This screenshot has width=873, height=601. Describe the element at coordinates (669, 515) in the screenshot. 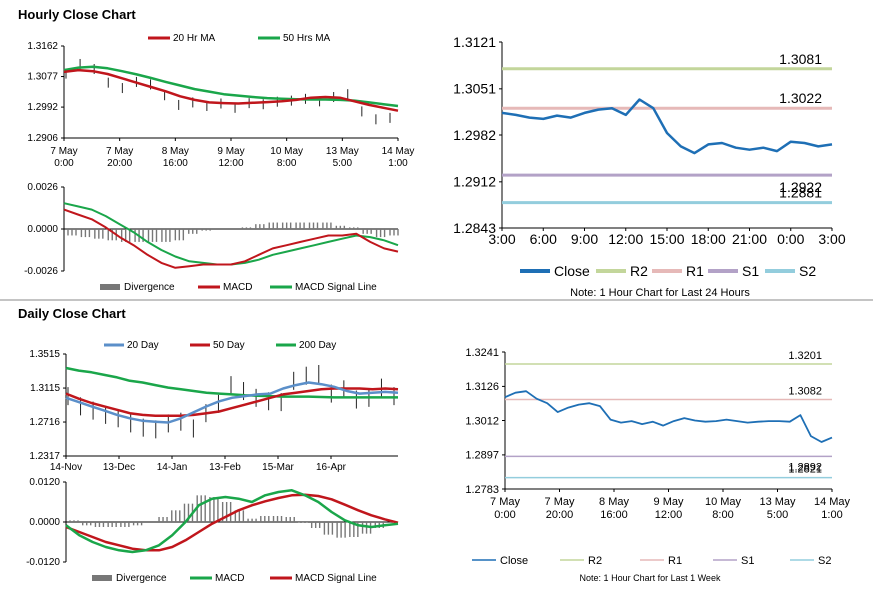

I see `daily_levels-x-tick-label: 12:00` at that location.